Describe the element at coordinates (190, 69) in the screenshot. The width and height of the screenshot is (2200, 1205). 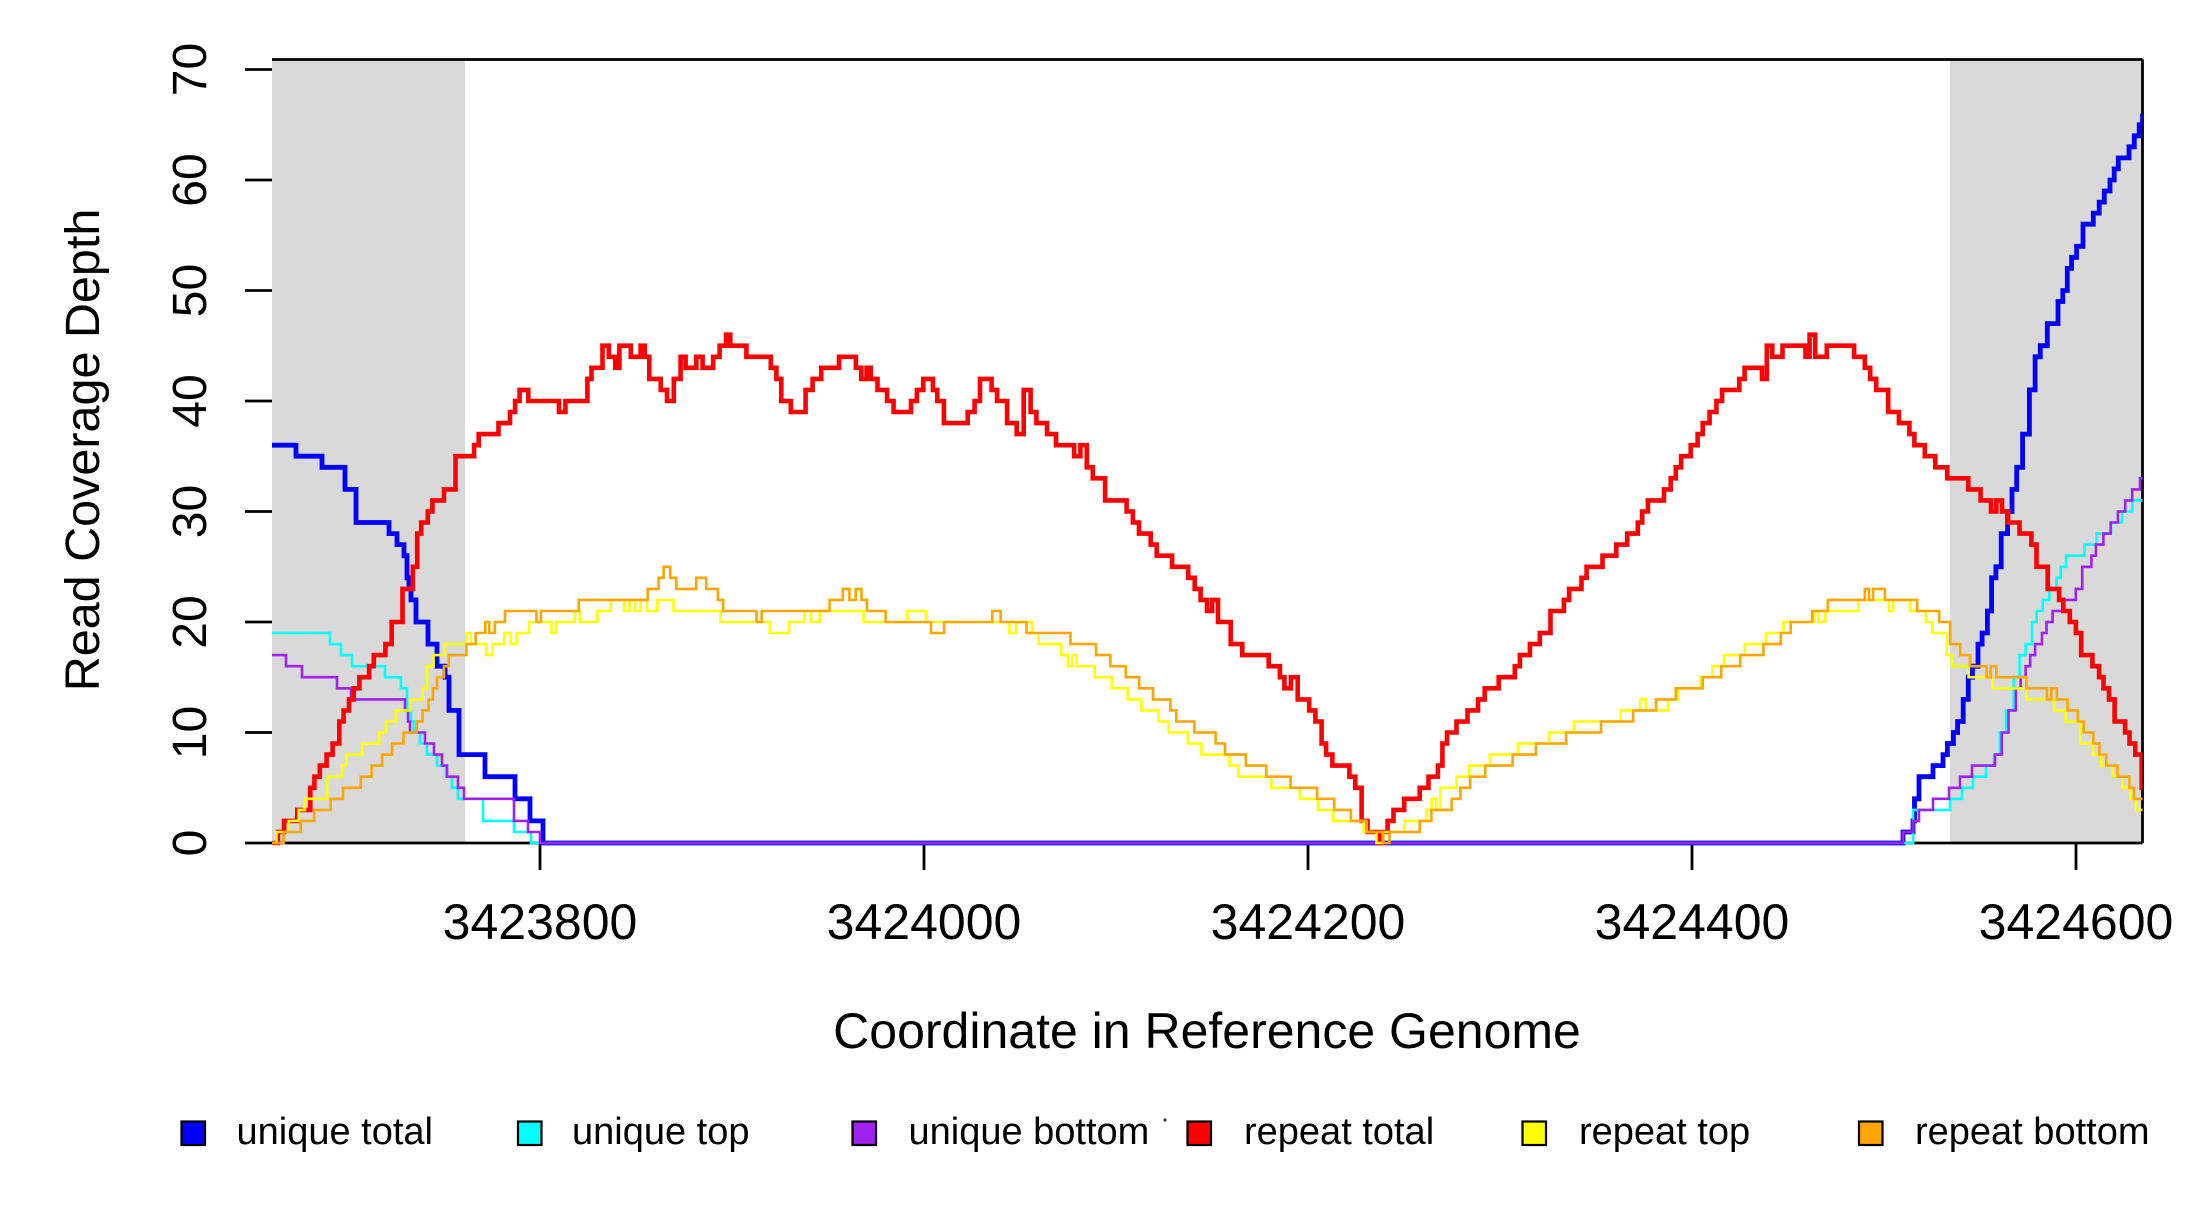
I see `svg-text: 70` at that location.